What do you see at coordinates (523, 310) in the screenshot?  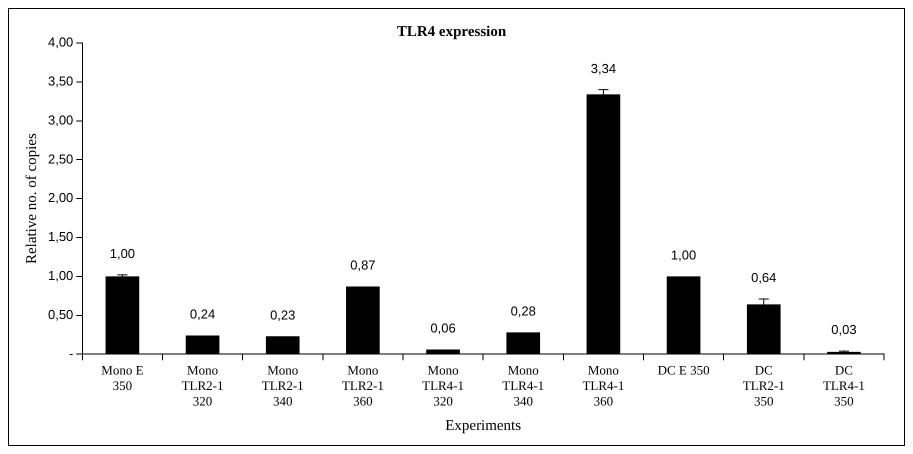 I see `data-label: 0,28` at bounding box center [523, 310].